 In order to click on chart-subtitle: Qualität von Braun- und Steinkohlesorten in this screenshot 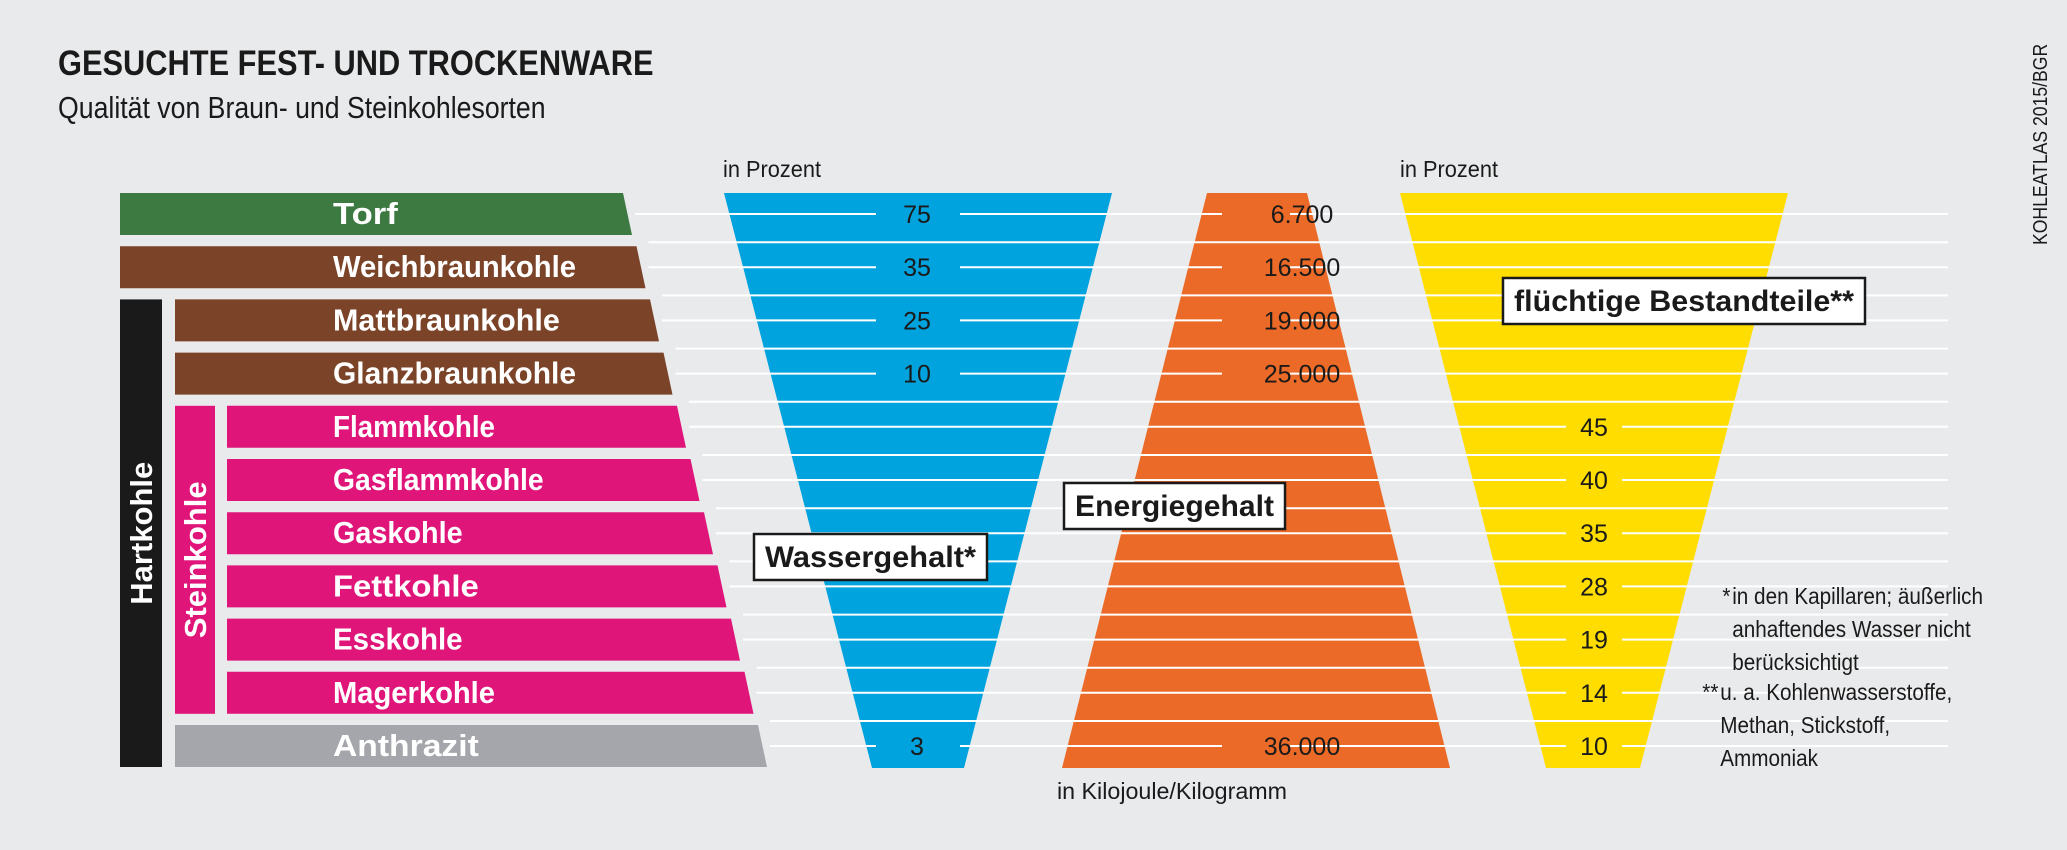, I will do `click(302, 107)`.